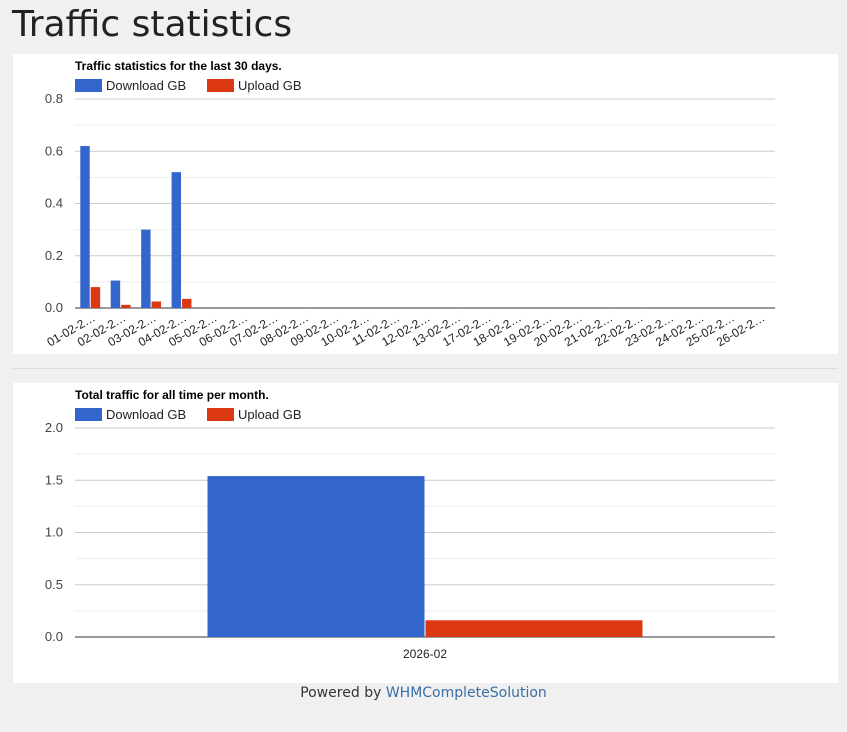 This screenshot has width=847, height=732. What do you see at coordinates (172, 395) in the screenshot?
I see `chart-title: Total traffic for all time per month.` at bounding box center [172, 395].